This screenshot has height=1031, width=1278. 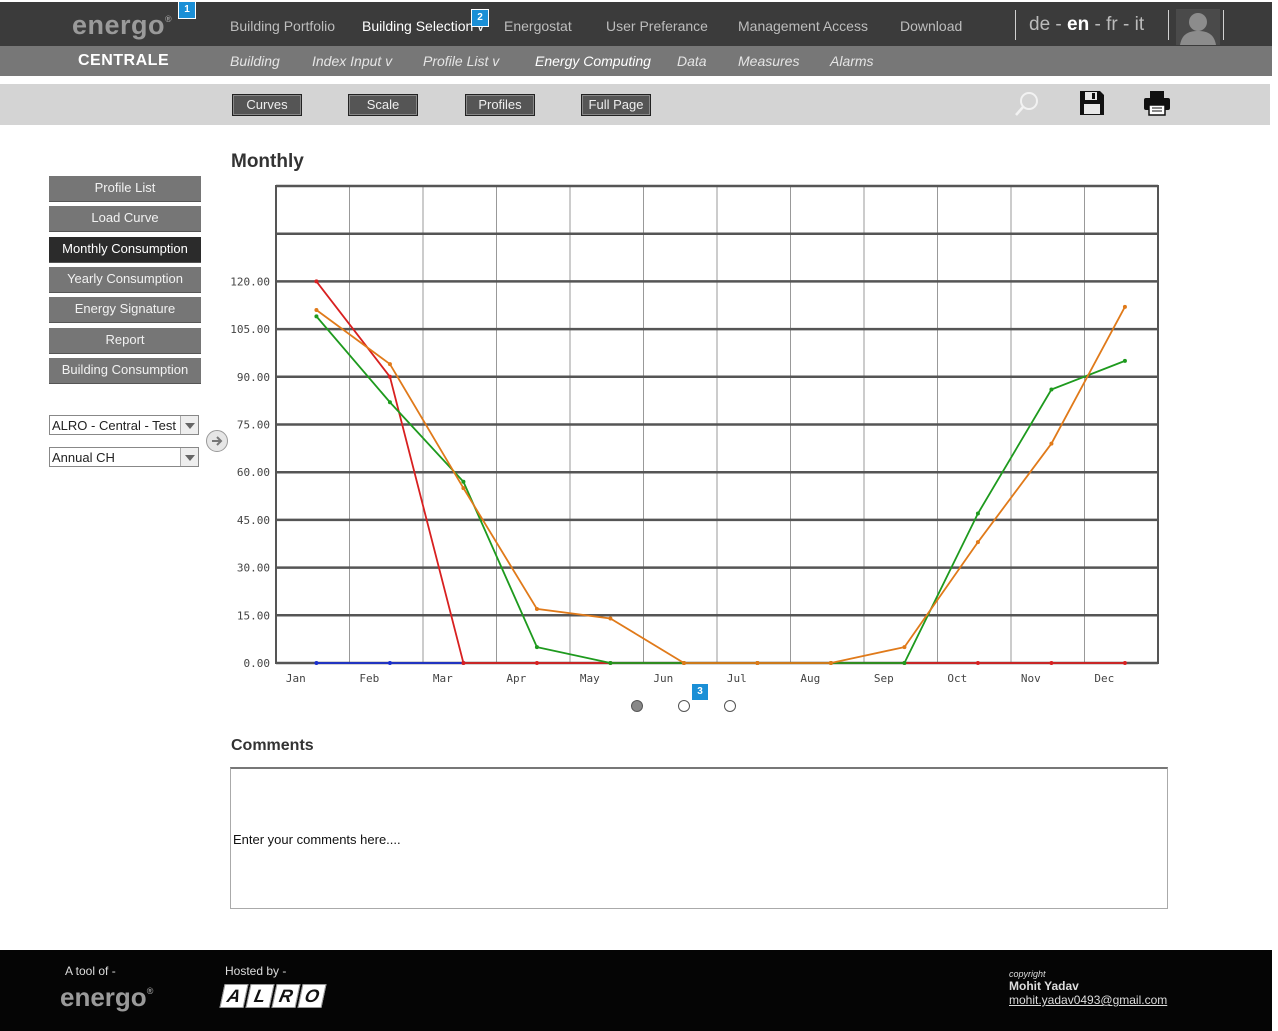 I want to click on sidebar-item-monthly-consumption: Monthly Consumption, so click(x=125, y=250).